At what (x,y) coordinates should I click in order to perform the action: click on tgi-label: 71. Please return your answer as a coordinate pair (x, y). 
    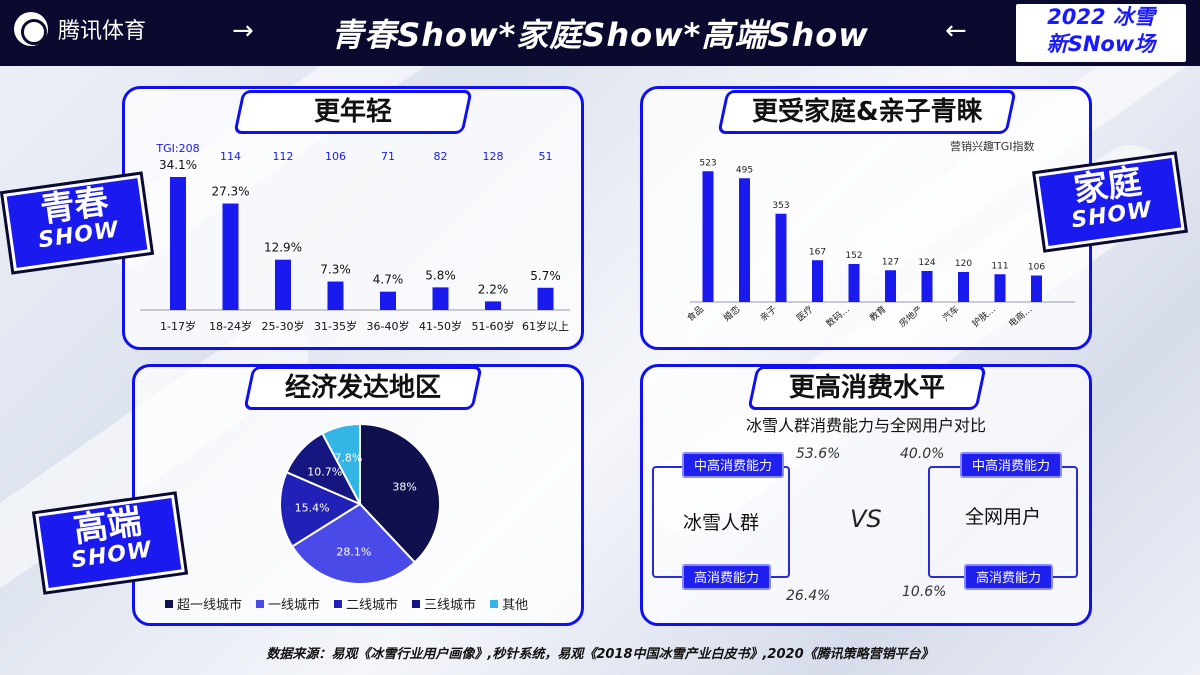
    Looking at the image, I should click on (388, 156).